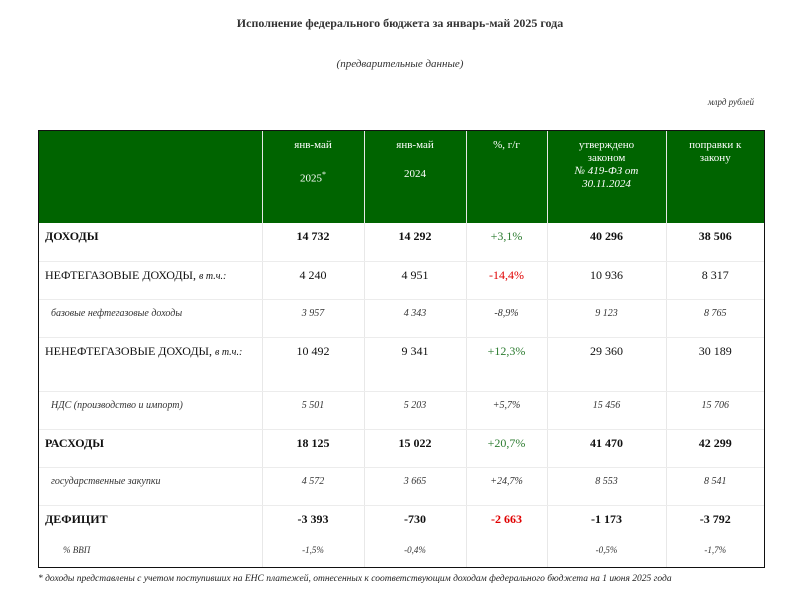 Image resolution: width=800 pixels, height=599 pixels. Describe the element at coordinates (415, 280) in the screenshot. I see `cell-2024: 4 951` at that location.